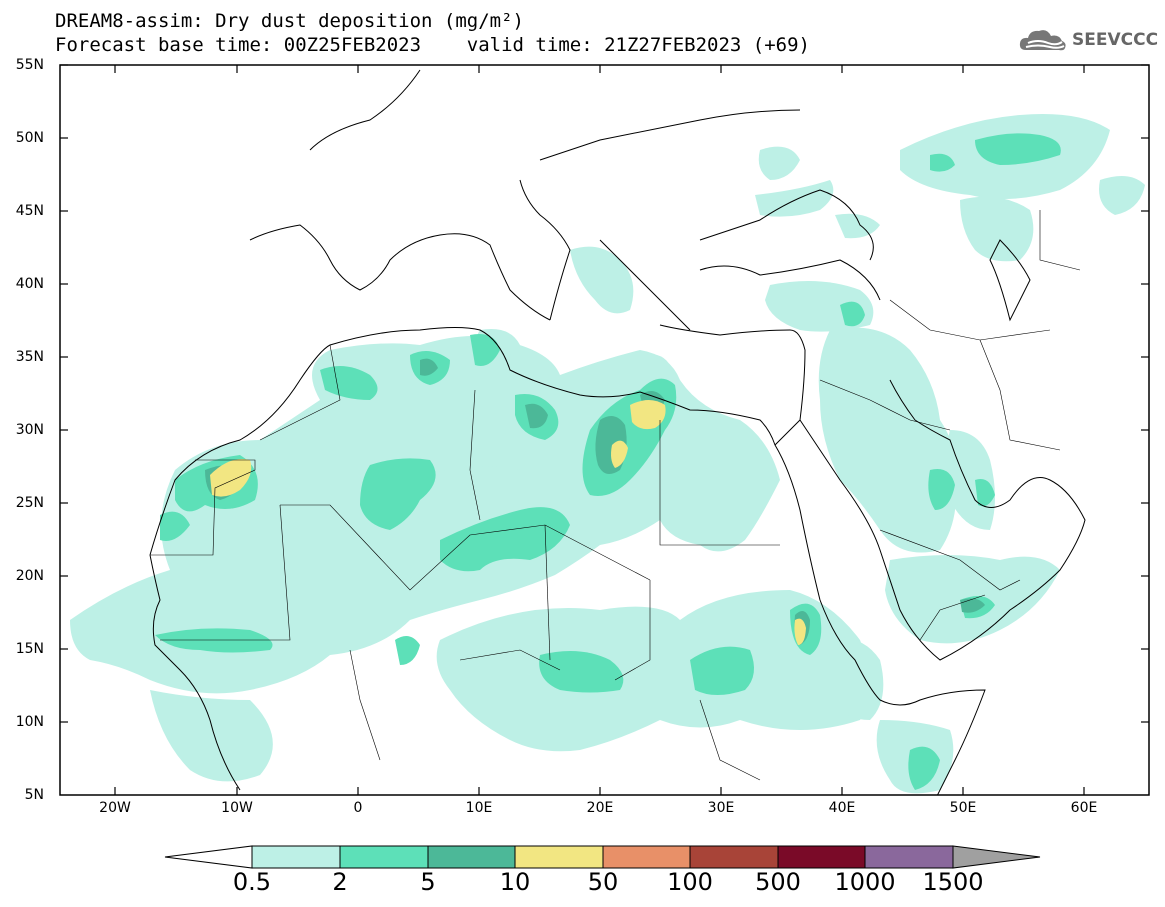 This screenshot has width=1165, height=907. Describe the element at coordinates (690, 882) in the screenshot. I see `colorbar-label: 100` at that location.